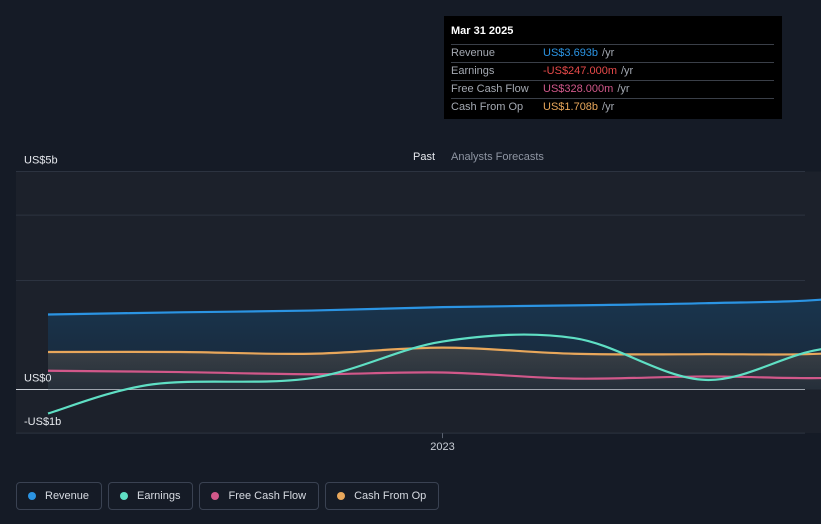 This screenshot has width=821, height=524. Describe the element at coordinates (442, 447) in the screenshot. I see `x-tick-label: 2023` at that location.